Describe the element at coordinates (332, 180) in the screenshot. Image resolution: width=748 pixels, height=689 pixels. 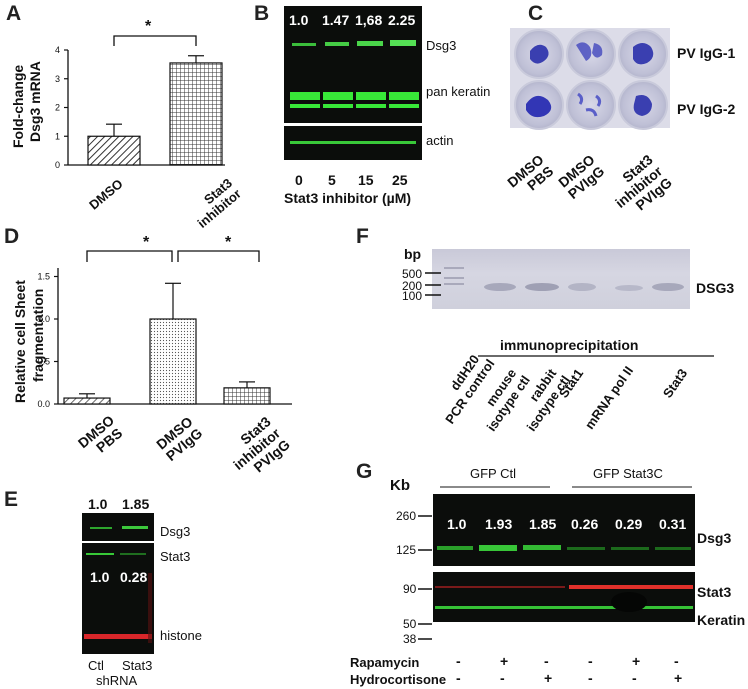
I see `panel-b-xtick-1: 5` at that location.